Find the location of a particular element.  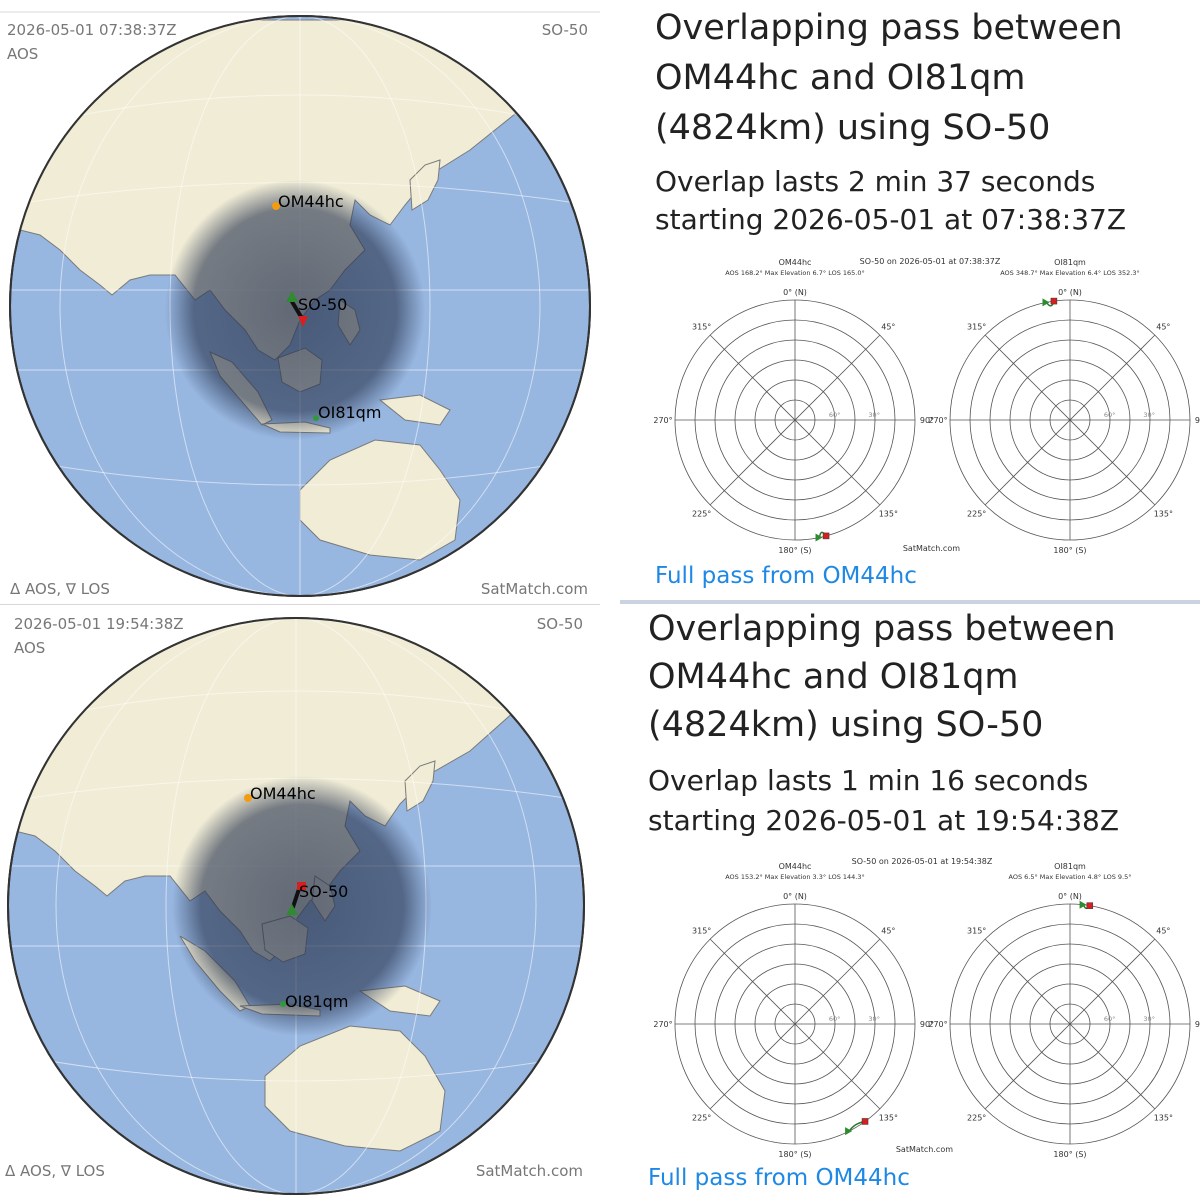

polar-pass-stats: AOS 168.2° Max Elevation 6.7° LOS 165.0° is located at coordinates (795, 273).